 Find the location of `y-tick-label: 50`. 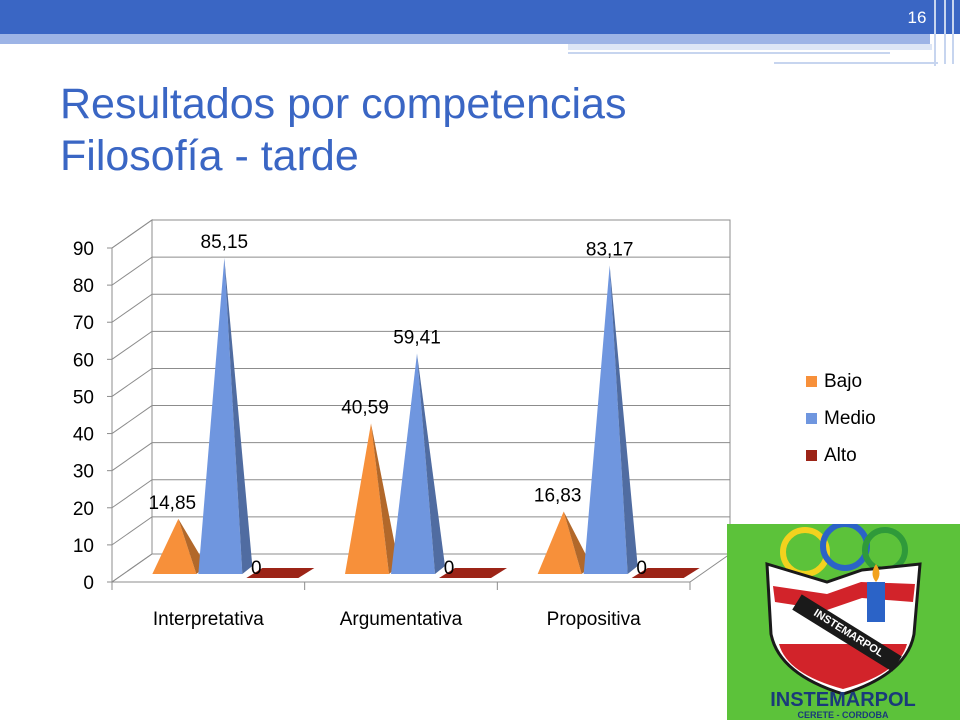

y-tick-label: 50 is located at coordinates (83, 397).